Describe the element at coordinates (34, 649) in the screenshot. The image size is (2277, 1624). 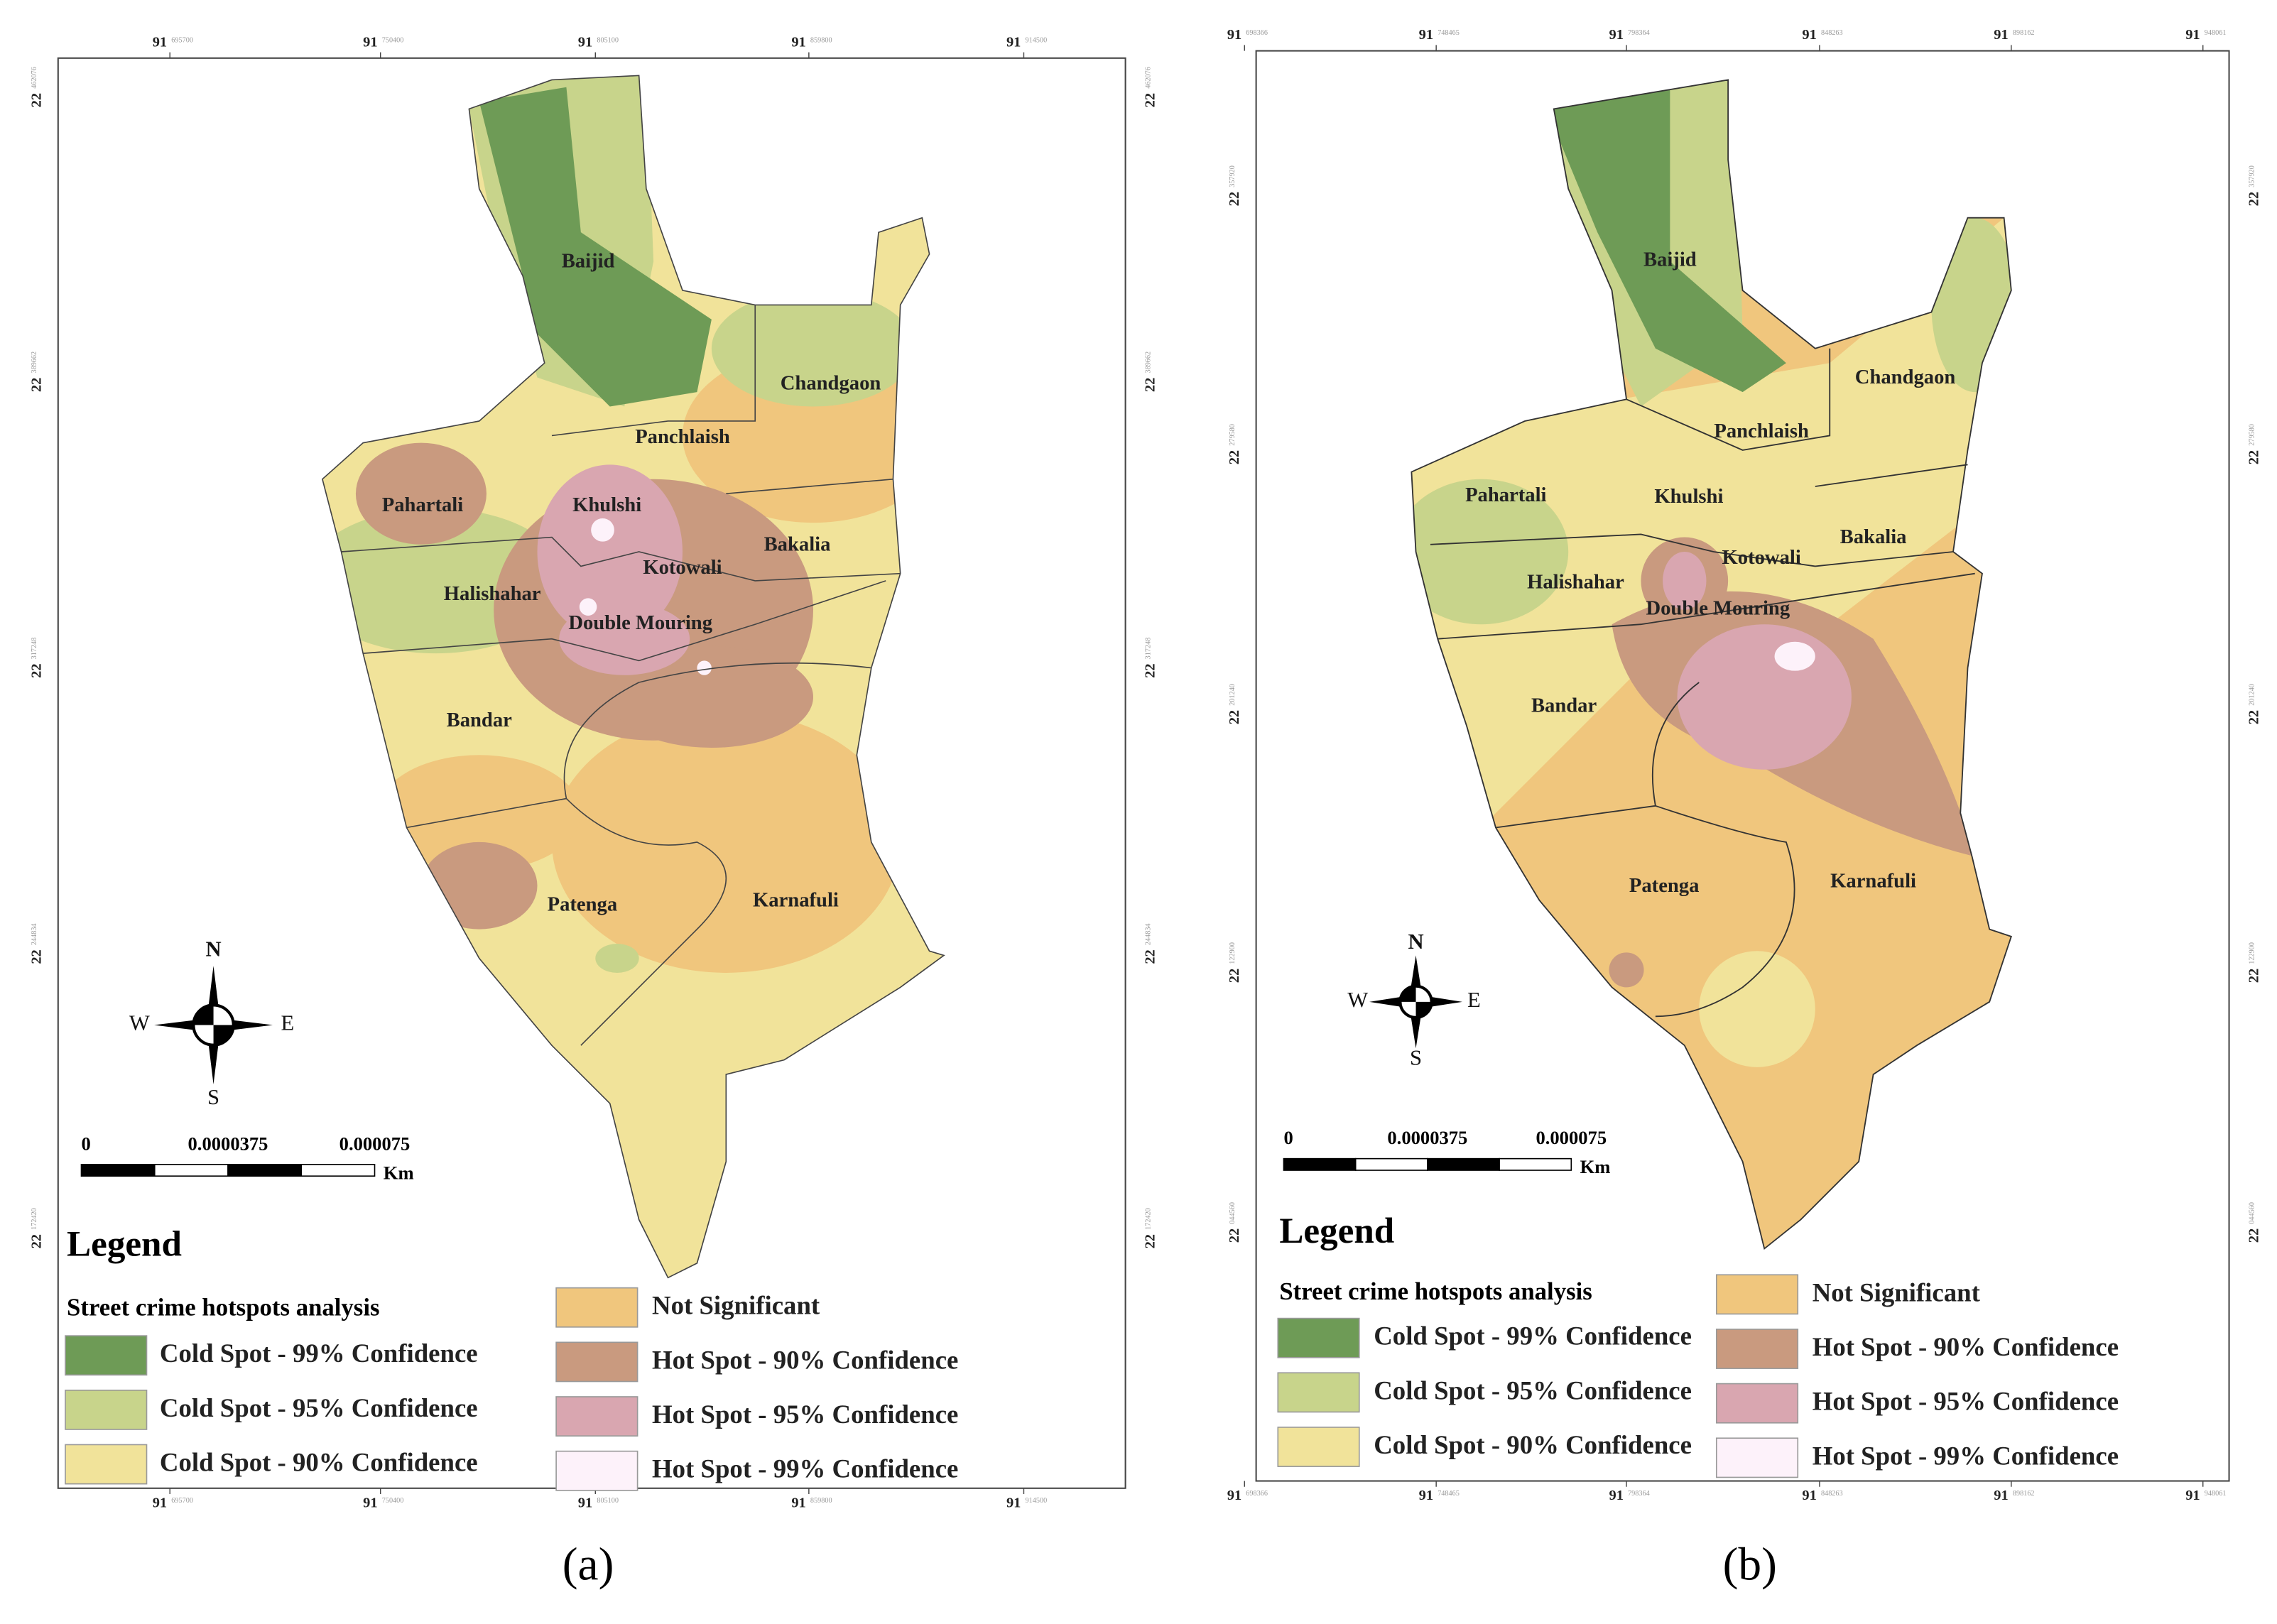
I see `latitude-sub-label: 317248` at that location.